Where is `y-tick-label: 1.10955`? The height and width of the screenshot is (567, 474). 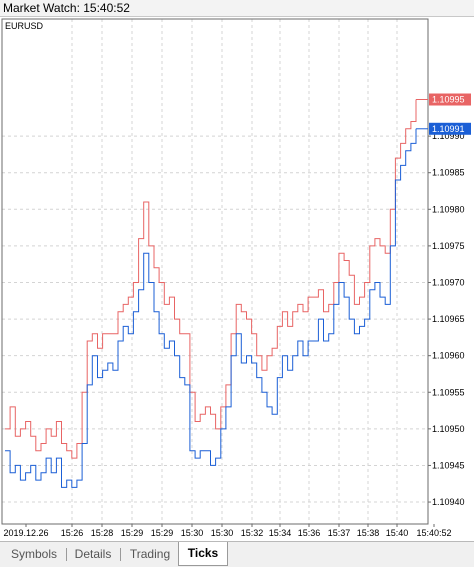
y-tick-label: 1.10955 is located at coordinates (448, 392).